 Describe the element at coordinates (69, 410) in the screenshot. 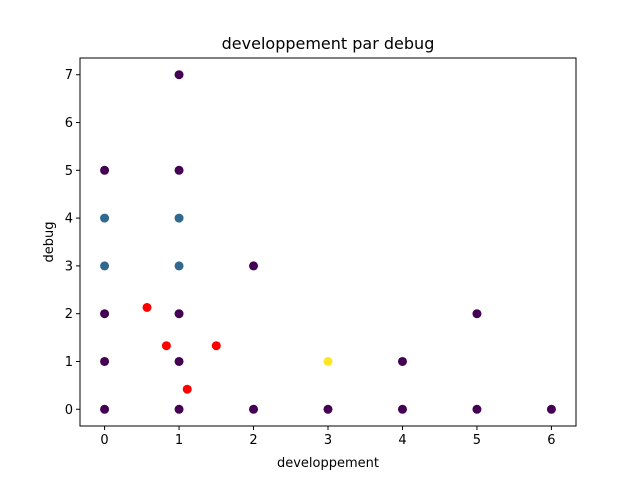

I see `y-tick-label: 0` at that location.